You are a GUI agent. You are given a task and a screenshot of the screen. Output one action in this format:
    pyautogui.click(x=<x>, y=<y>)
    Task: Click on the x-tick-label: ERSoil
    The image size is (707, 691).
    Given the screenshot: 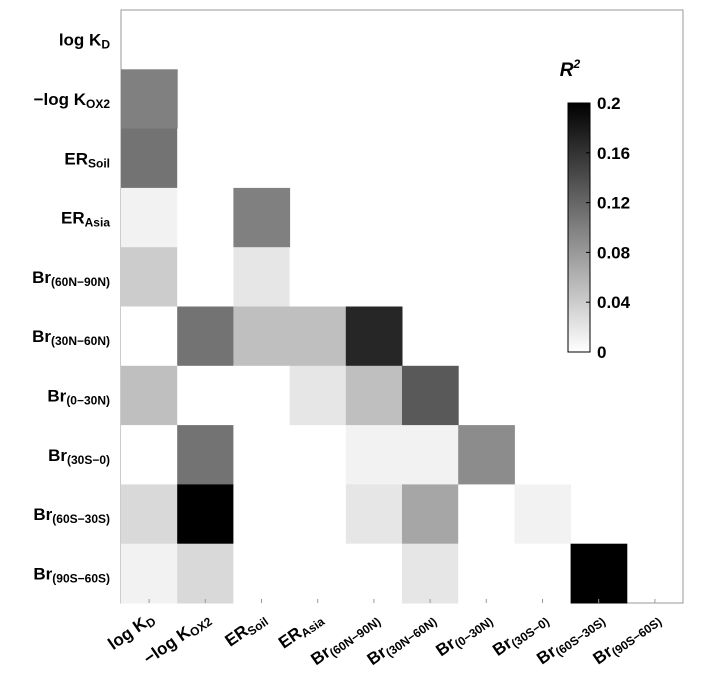 What is the action you would take?
    pyautogui.click(x=246, y=630)
    